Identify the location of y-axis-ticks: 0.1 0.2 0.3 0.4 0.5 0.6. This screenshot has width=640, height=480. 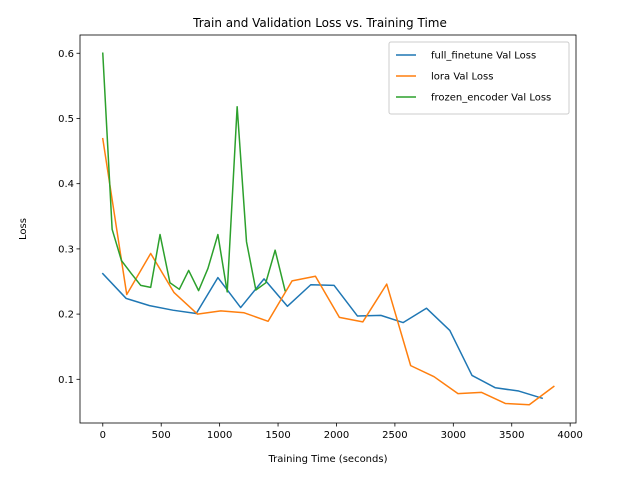
(69, 217).